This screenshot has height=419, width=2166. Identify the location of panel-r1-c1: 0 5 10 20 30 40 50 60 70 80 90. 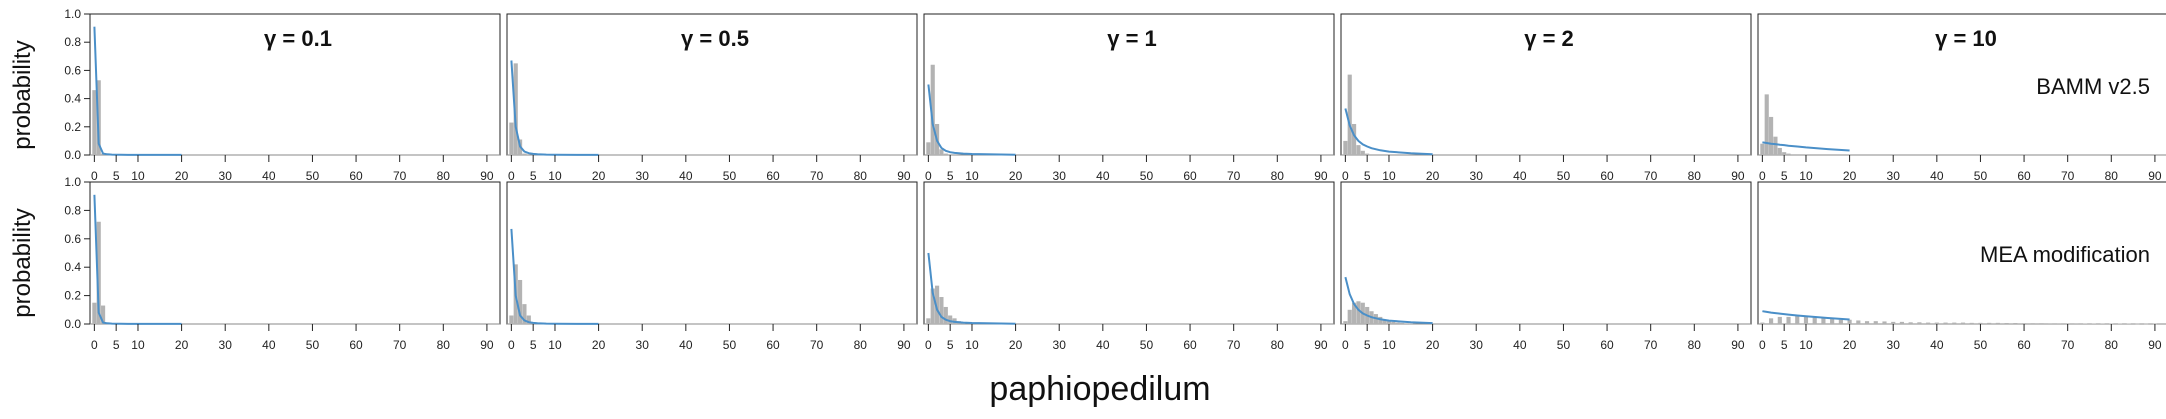
(712, 266).